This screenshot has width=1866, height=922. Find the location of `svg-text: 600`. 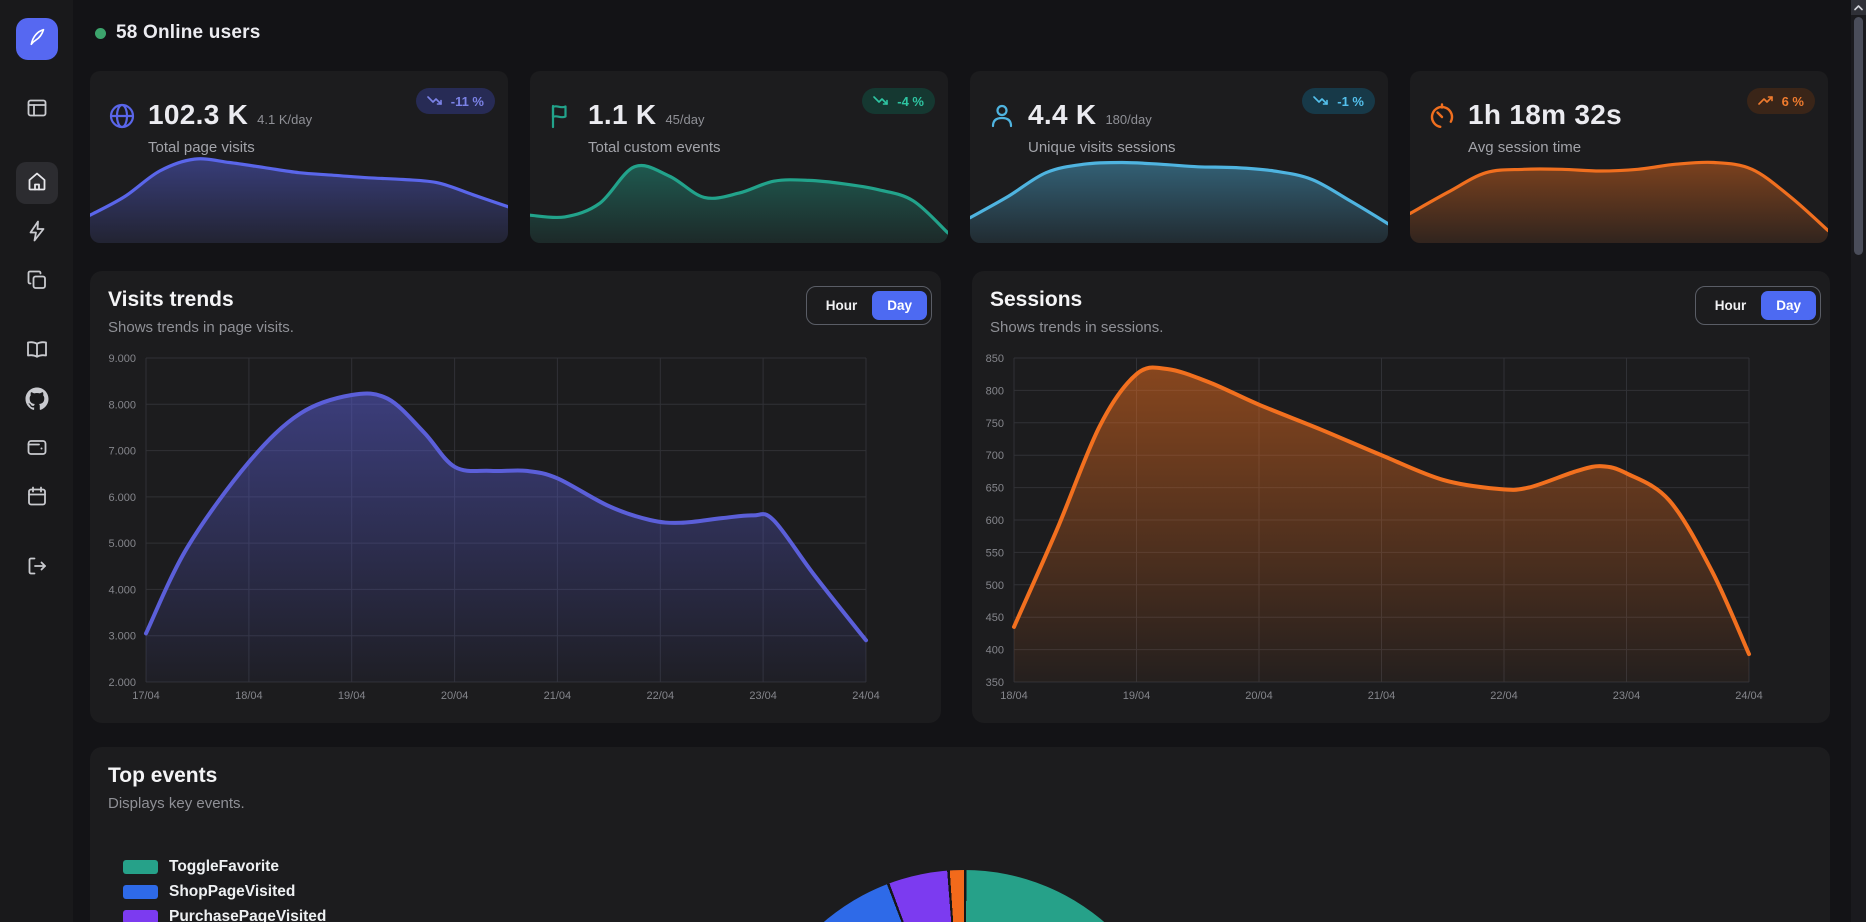

svg-text: 600 is located at coordinates (995, 521).